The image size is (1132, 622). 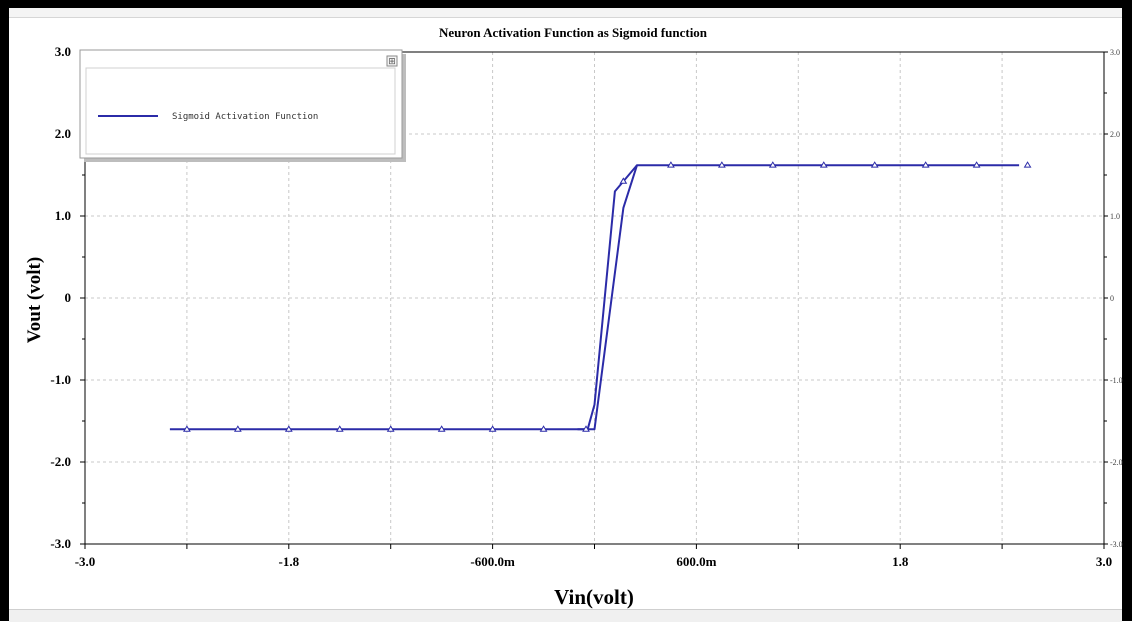 I want to click on x-tick-label: 1.8, so click(x=900, y=561).